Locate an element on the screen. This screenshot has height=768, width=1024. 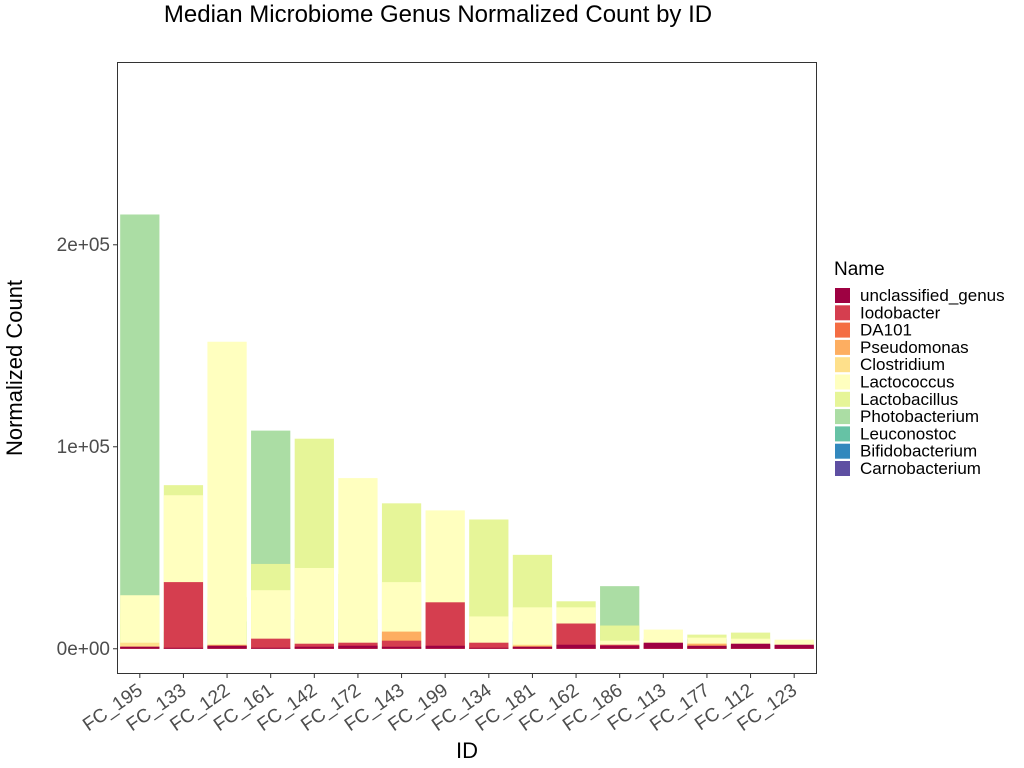
bar-FC_195-Lactococcus is located at coordinates (140, 622).